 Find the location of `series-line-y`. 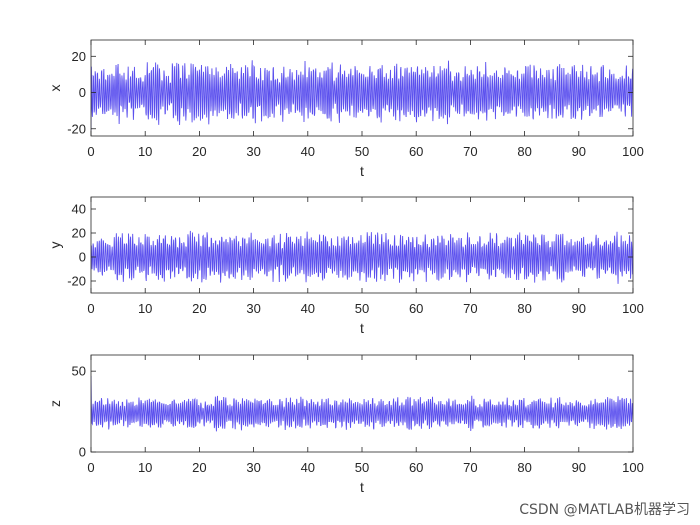

series-line-y is located at coordinates (362, 257).